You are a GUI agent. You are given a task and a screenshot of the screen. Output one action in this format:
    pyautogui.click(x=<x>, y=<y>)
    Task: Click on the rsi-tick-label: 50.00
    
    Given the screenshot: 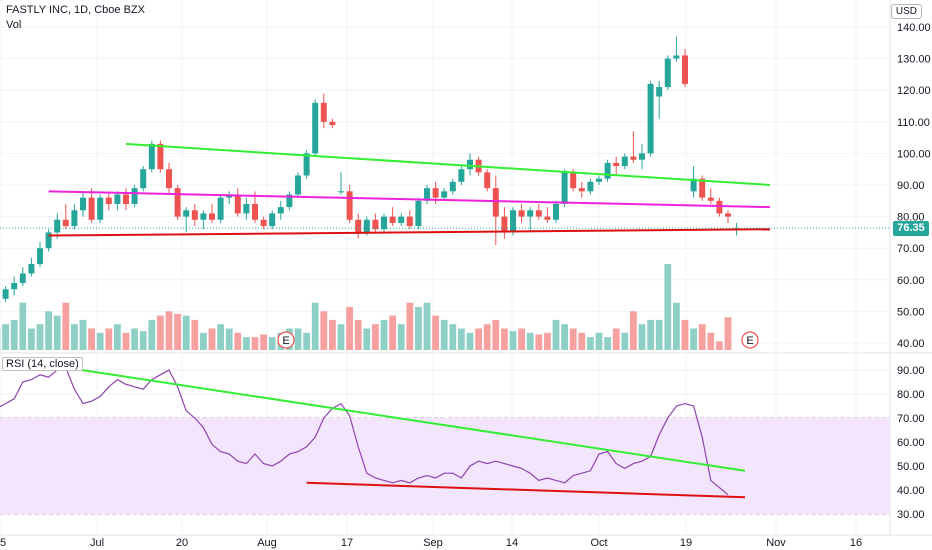 What is the action you would take?
    pyautogui.click(x=911, y=467)
    